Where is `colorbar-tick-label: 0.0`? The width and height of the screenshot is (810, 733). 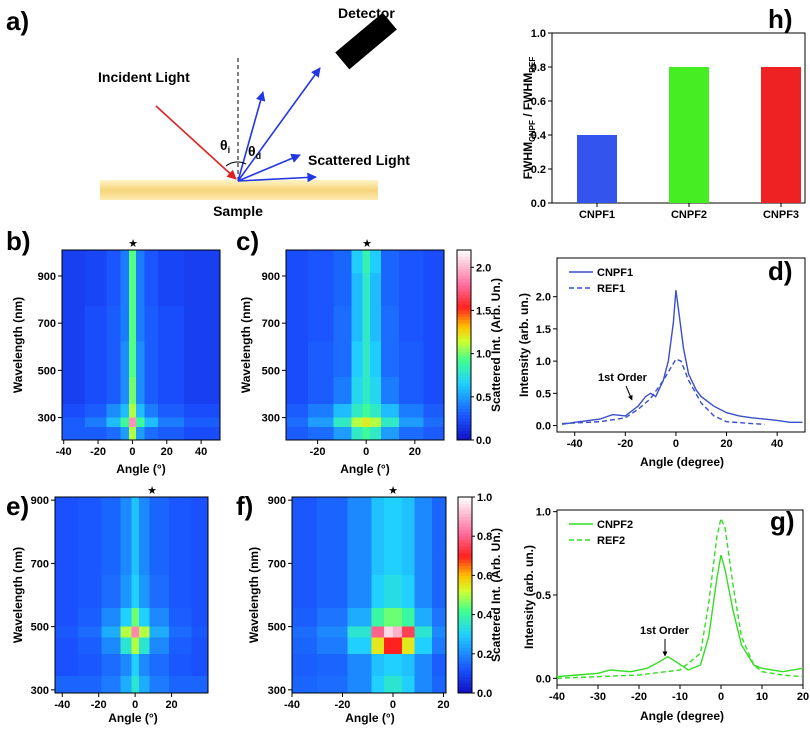
colorbar-tick-label: 0.0 is located at coordinates (484, 694).